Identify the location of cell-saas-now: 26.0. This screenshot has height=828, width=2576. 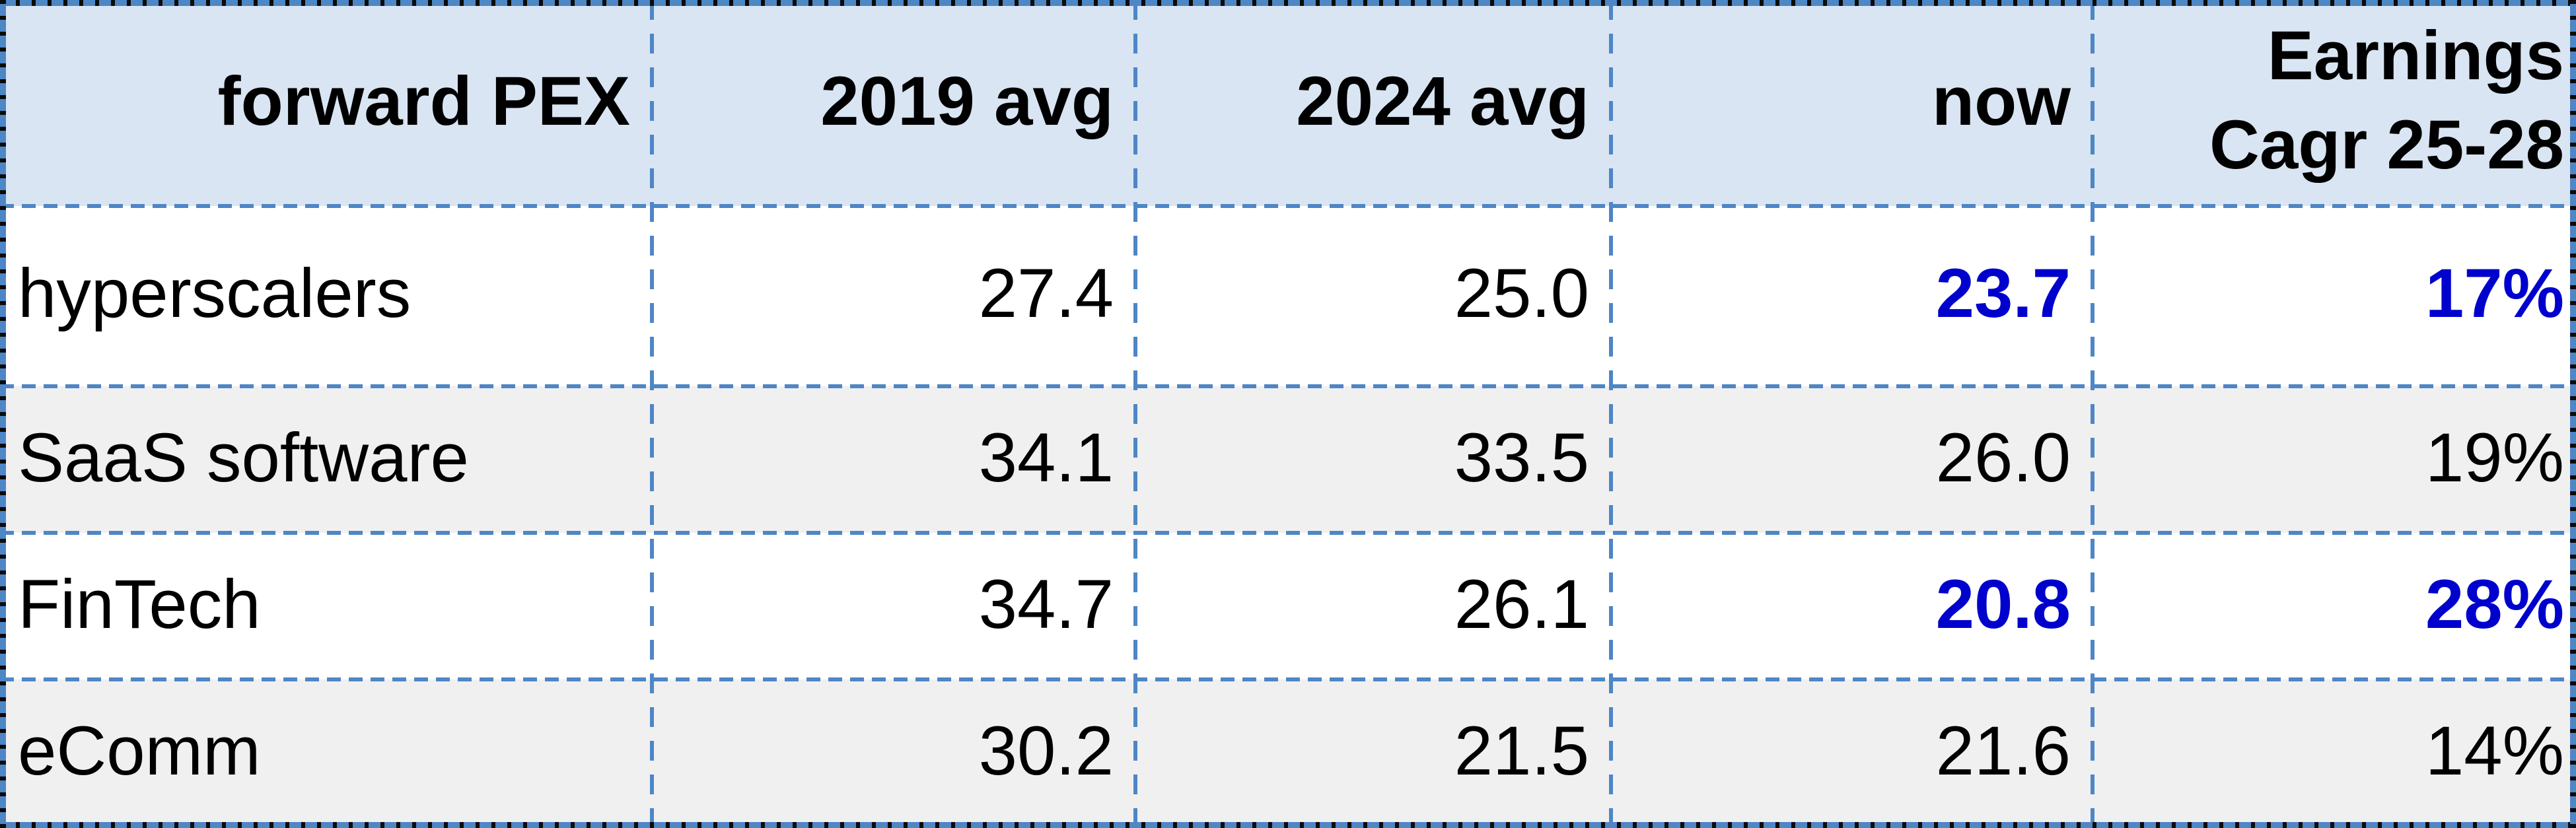
(1852, 460).